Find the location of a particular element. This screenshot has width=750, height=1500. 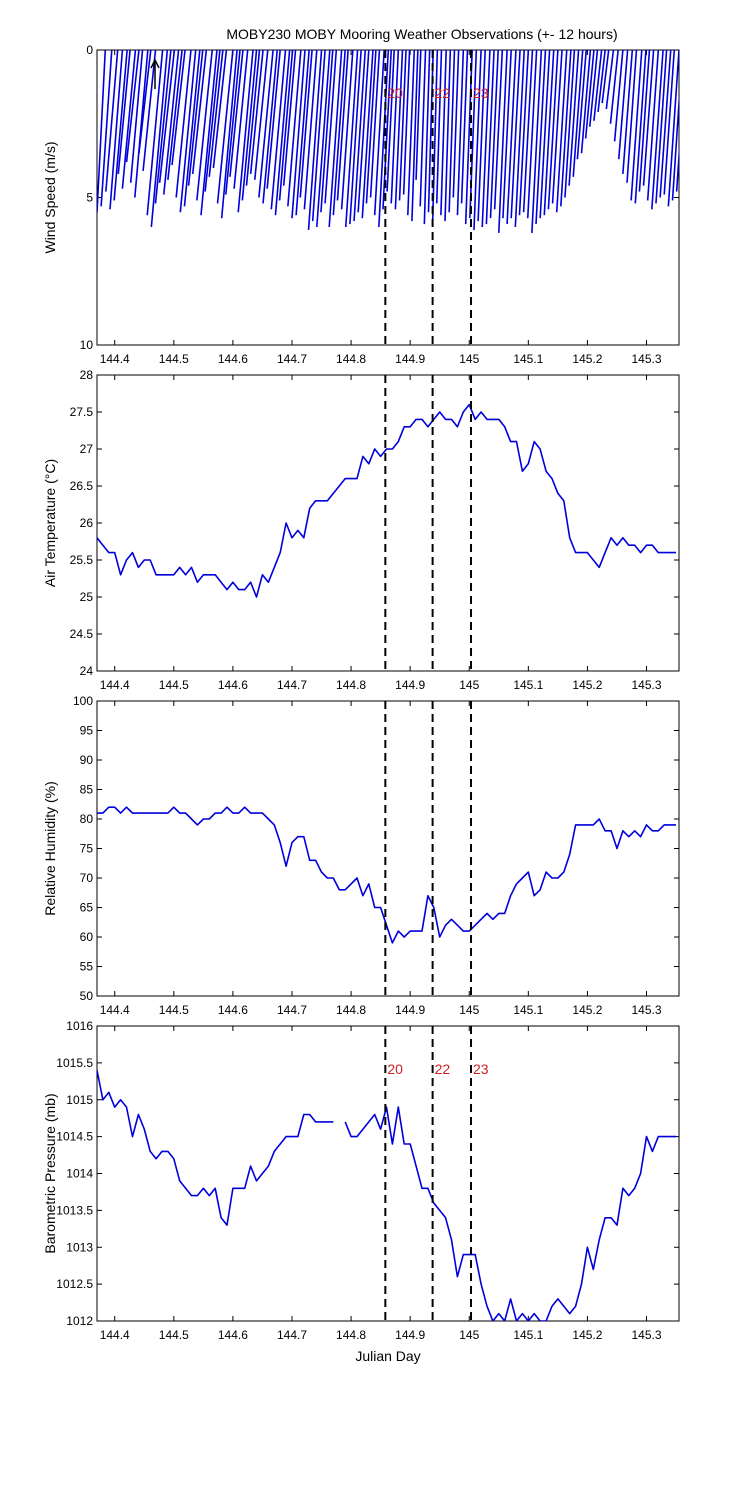

y-tick-label: 1014 is located at coordinates (79, 1174).